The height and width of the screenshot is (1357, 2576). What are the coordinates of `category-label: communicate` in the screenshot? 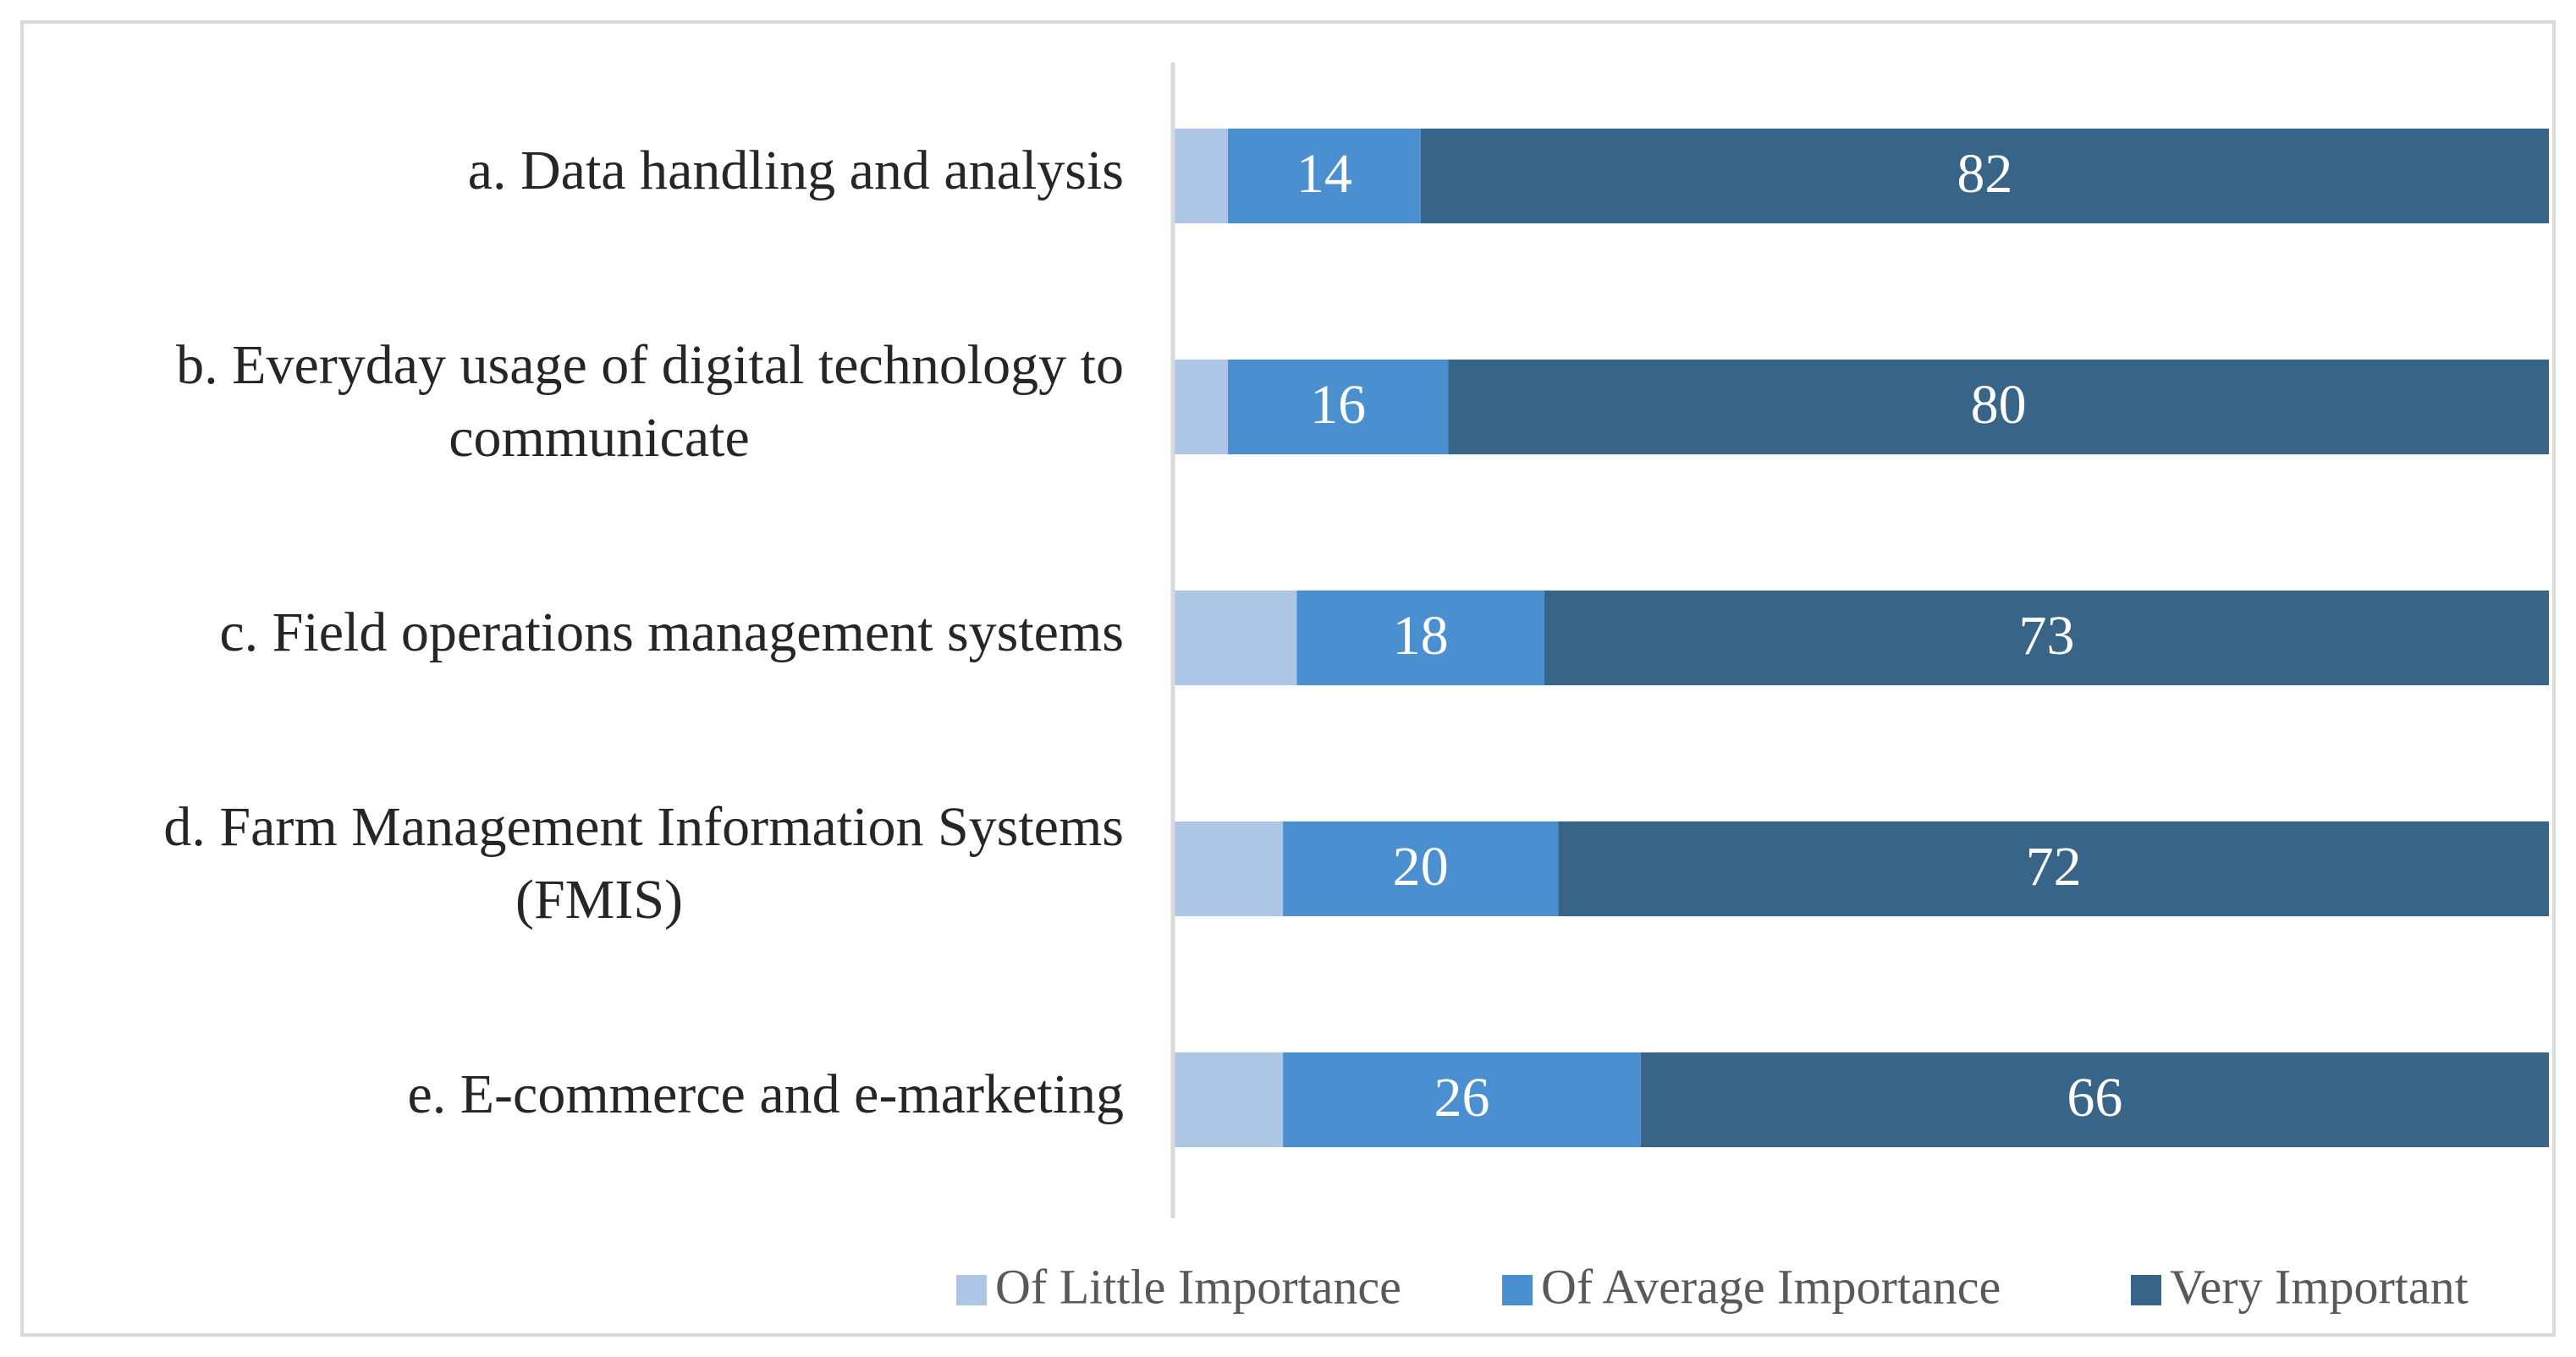 It's located at (599, 438).